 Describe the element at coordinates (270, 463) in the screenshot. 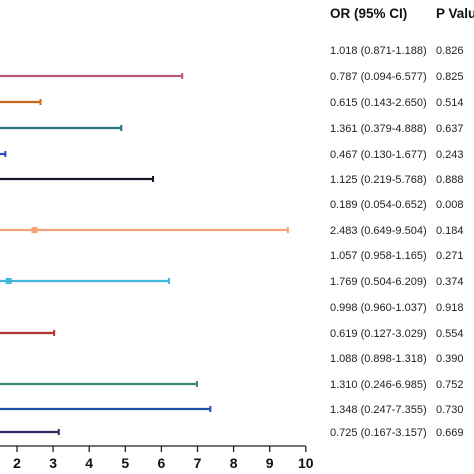

I see `x-tick-label: 9` at that location.